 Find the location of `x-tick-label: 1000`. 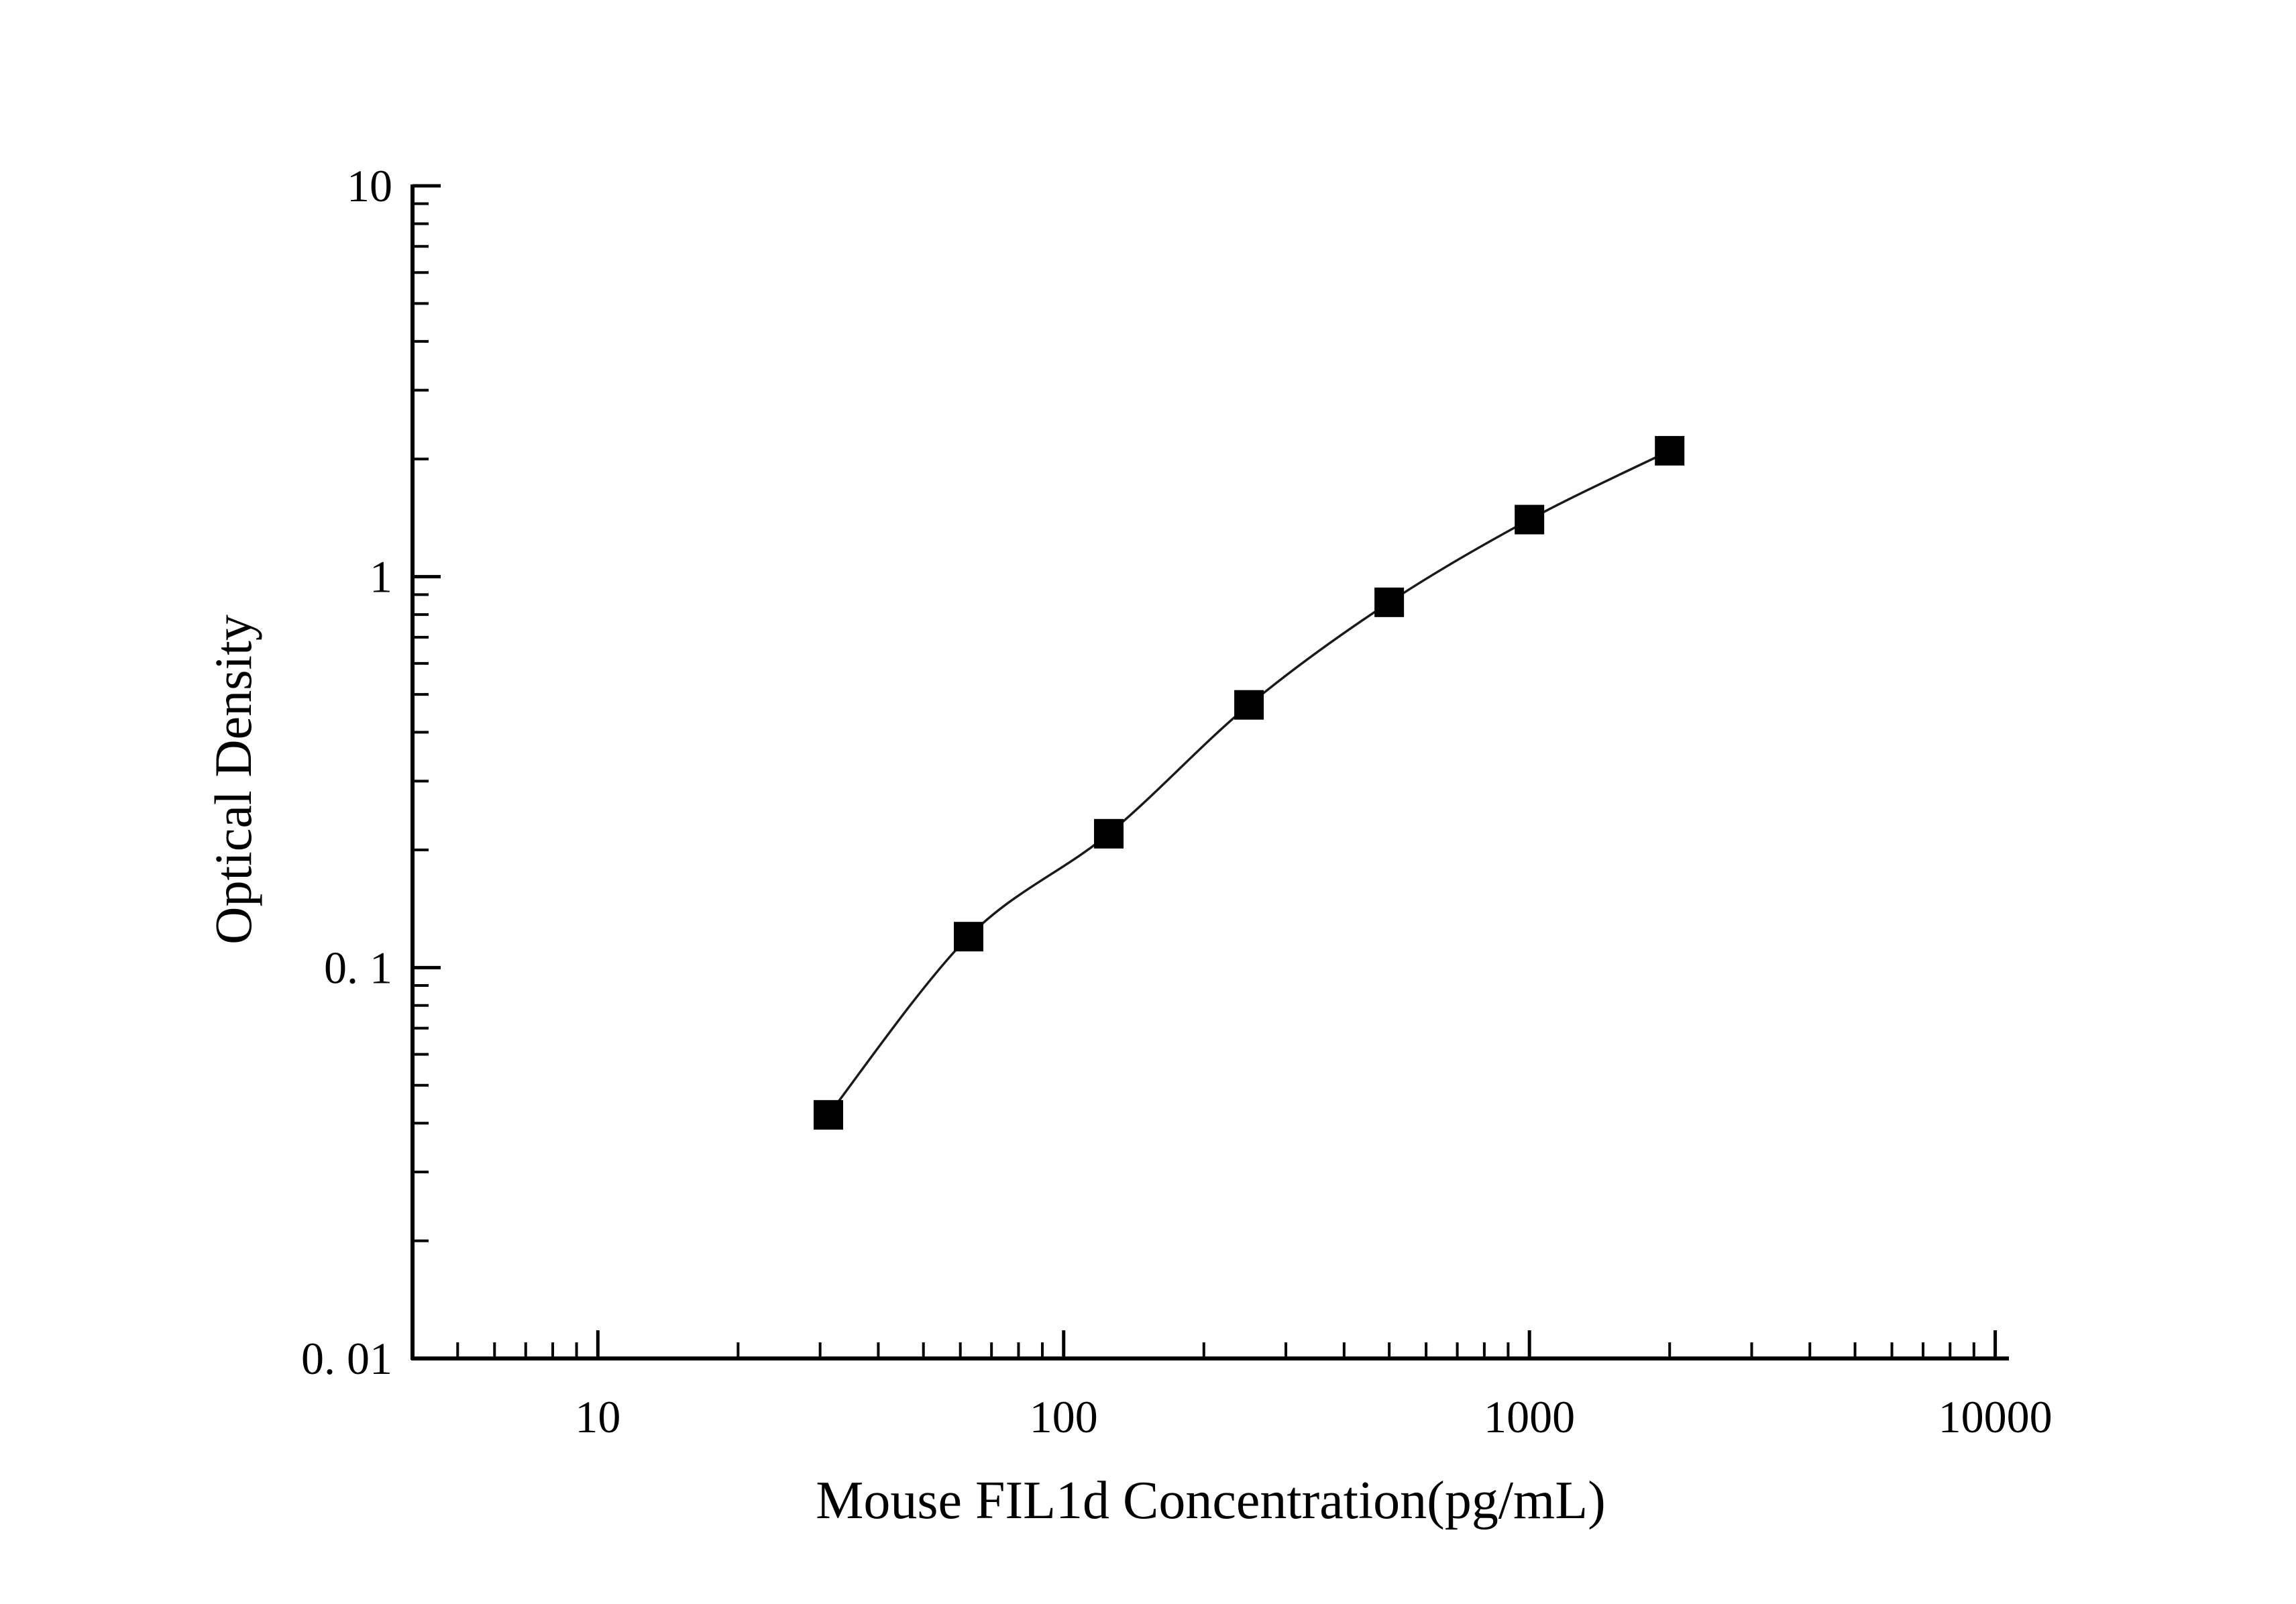

x-tick-label: 1000 is located at coordinates (1529, 1417).